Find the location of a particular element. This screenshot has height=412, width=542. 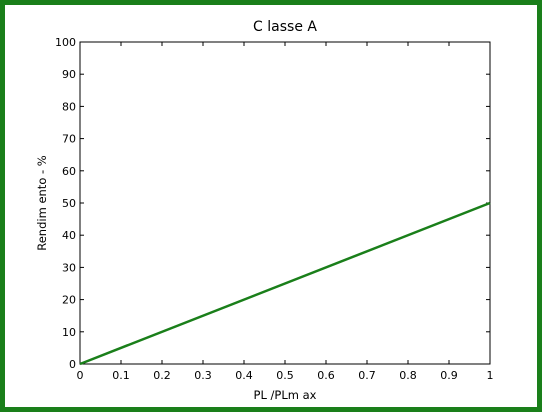

y-tick-label: 10 is located at coordinates (69, 332).